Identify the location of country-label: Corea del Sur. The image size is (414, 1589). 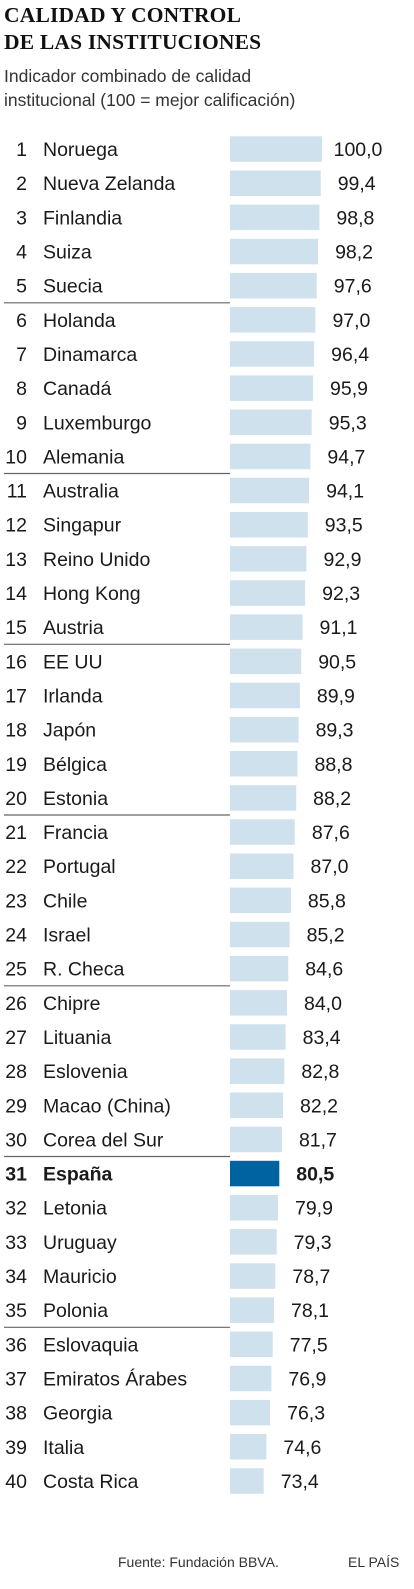
(103, 1140).